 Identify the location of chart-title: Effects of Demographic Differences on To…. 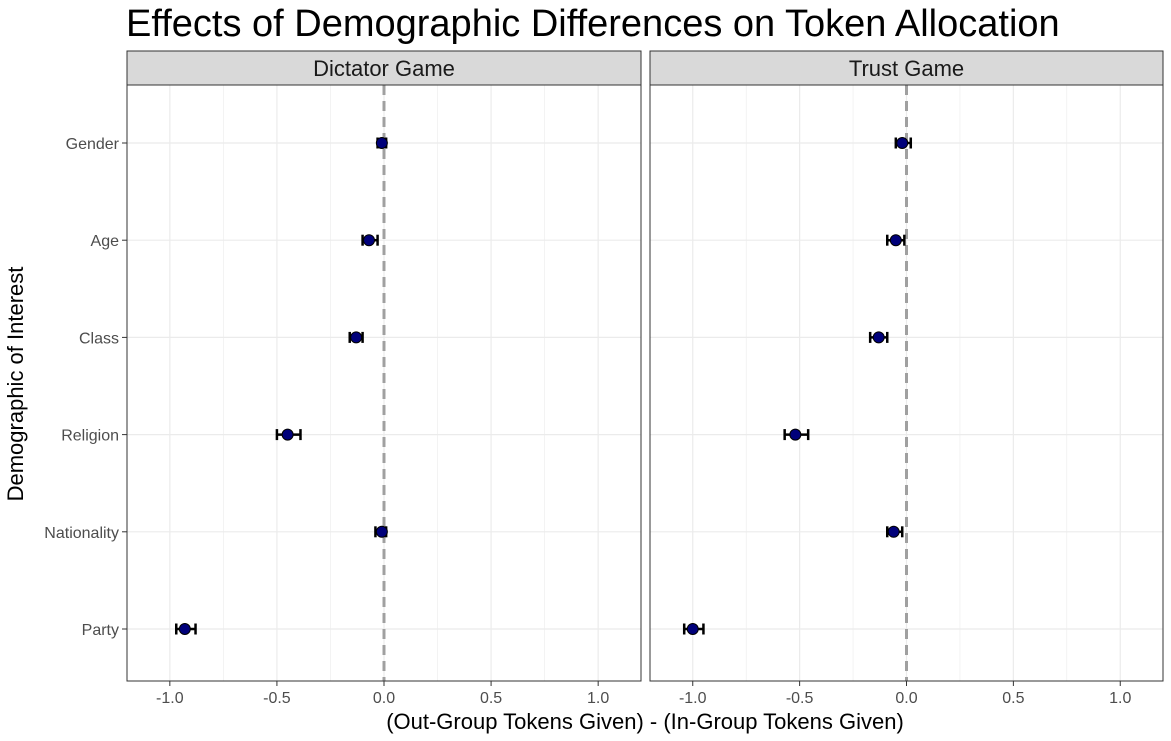
(593, 24).